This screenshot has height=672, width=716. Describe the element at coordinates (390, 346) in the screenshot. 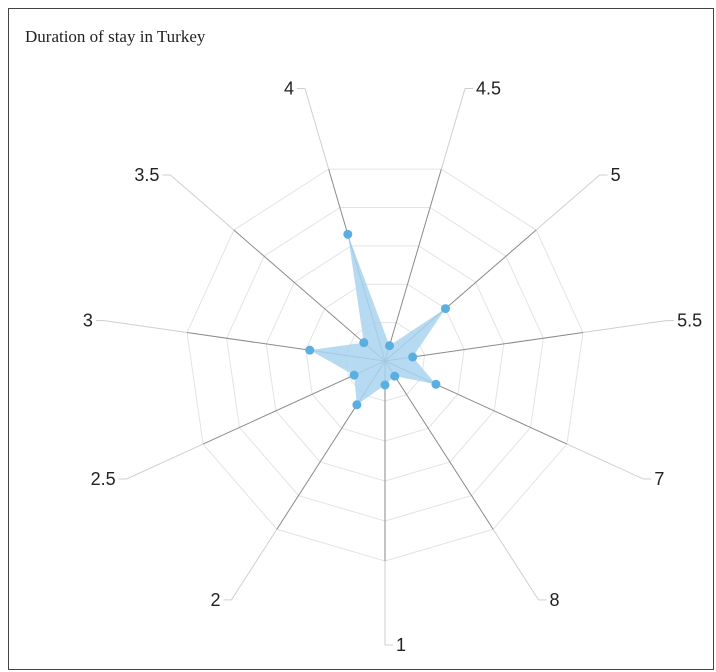

I see `data-point-4.5` at that location.